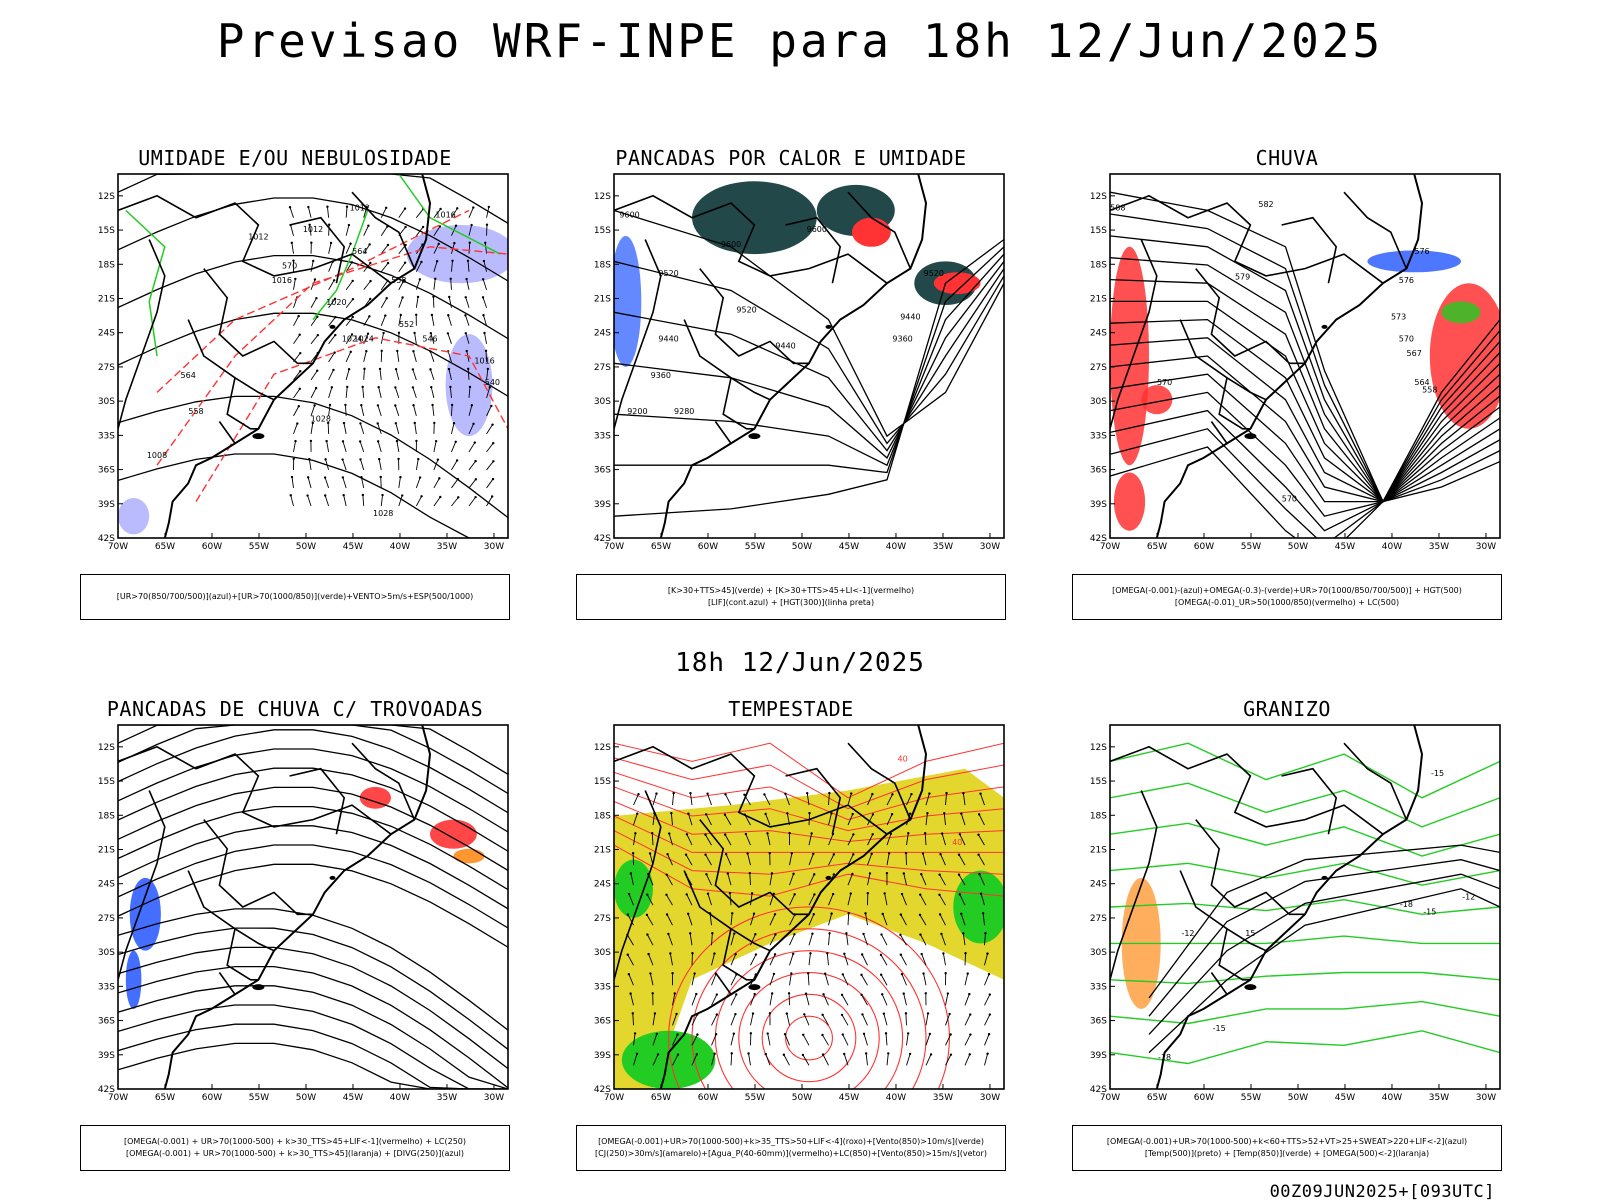 The width and height of the screenshot is (1600, 1202). Describe the element at coordinates (295, 709) in the screenshot. I see `panel-title: PANCADAS DE CHUVA C/ TROVOADAS` at that location.